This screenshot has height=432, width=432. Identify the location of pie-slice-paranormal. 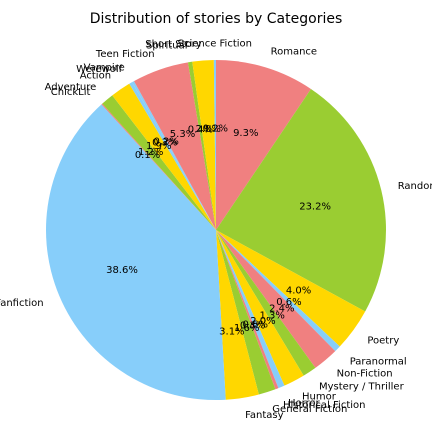
(278, 291).